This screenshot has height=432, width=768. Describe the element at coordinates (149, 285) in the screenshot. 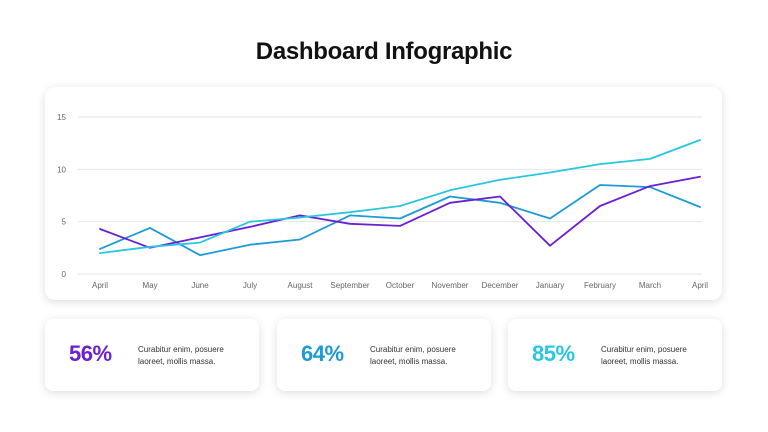

I see `x-tick-label: May` at that location.